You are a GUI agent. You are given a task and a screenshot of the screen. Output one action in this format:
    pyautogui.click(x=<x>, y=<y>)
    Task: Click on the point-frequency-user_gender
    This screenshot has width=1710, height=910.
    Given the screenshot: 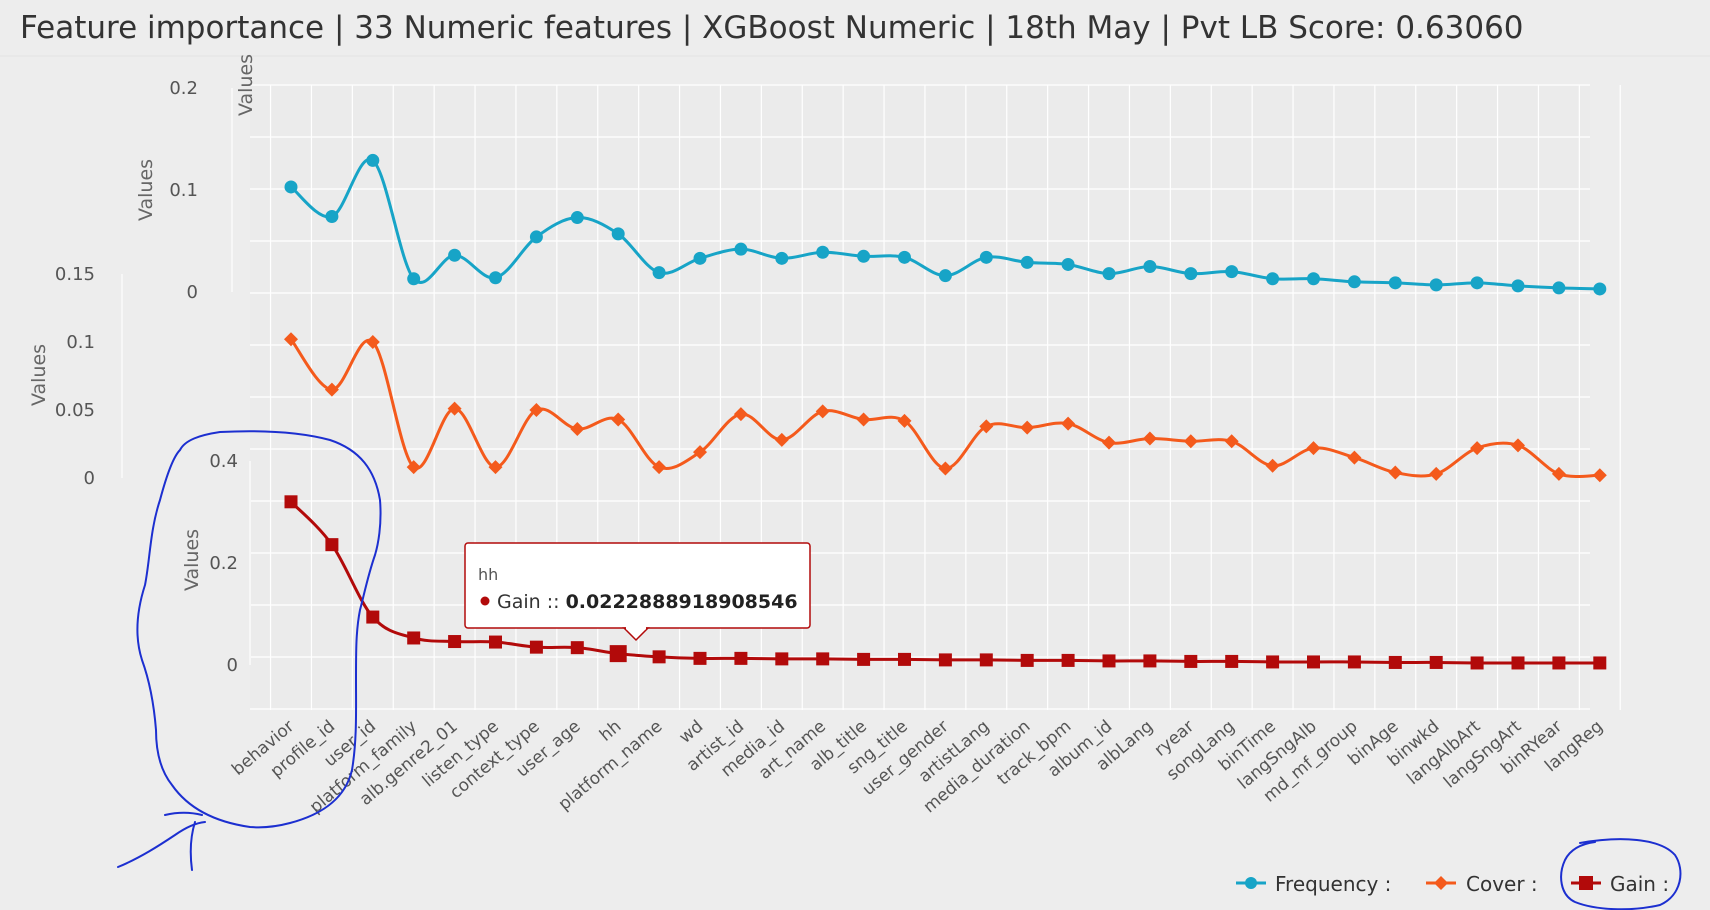 What is the action you would take?
    pyautogui.click(x=945, y=276)
    